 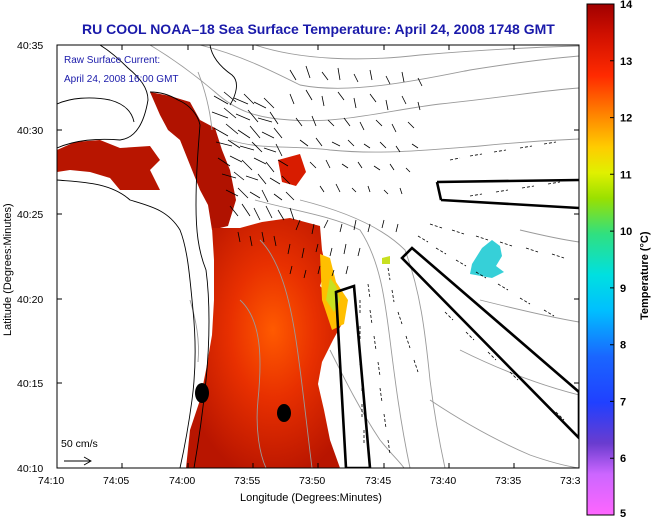 I want to click on colorbar-scale, so click(x=600, y=259).